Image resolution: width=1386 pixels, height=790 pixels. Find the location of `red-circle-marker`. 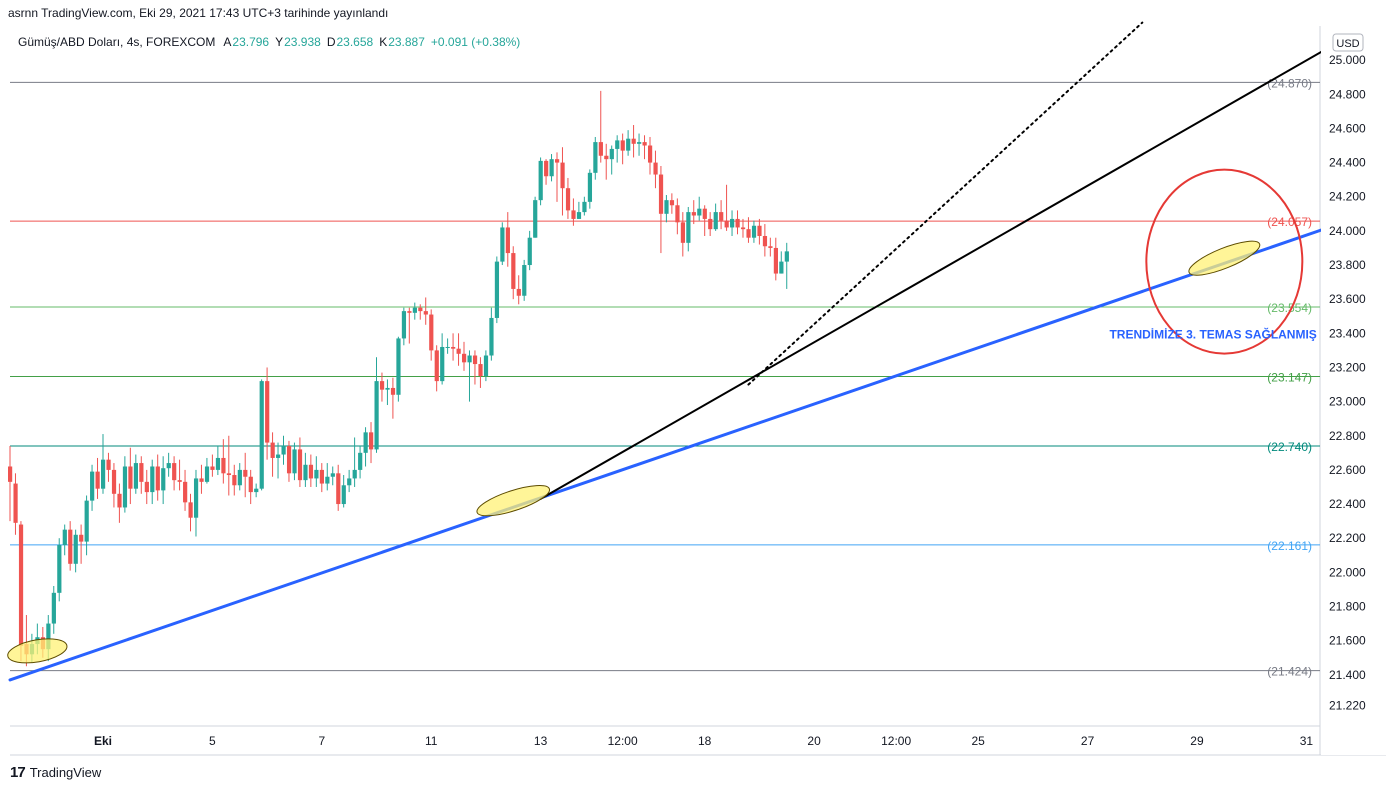

red-circle-marker is located at coordinates (1224, 261).